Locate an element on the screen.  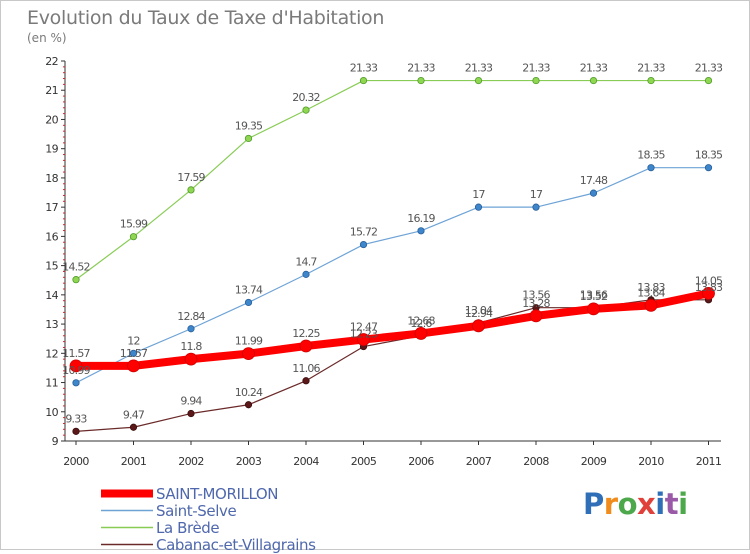
legend-item-la-brede: La Brède is located at coordinates (208, 527).